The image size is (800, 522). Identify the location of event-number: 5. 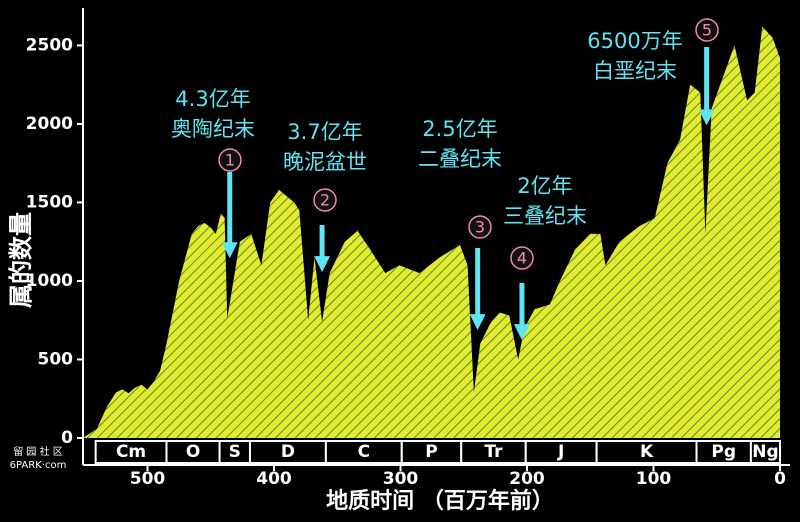
(707, 30).